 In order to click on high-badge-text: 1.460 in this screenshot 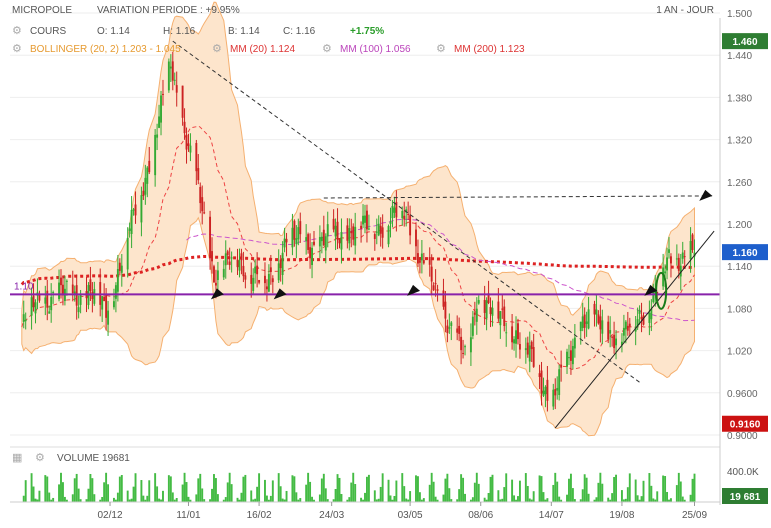, I will do `click(744, 42)`.